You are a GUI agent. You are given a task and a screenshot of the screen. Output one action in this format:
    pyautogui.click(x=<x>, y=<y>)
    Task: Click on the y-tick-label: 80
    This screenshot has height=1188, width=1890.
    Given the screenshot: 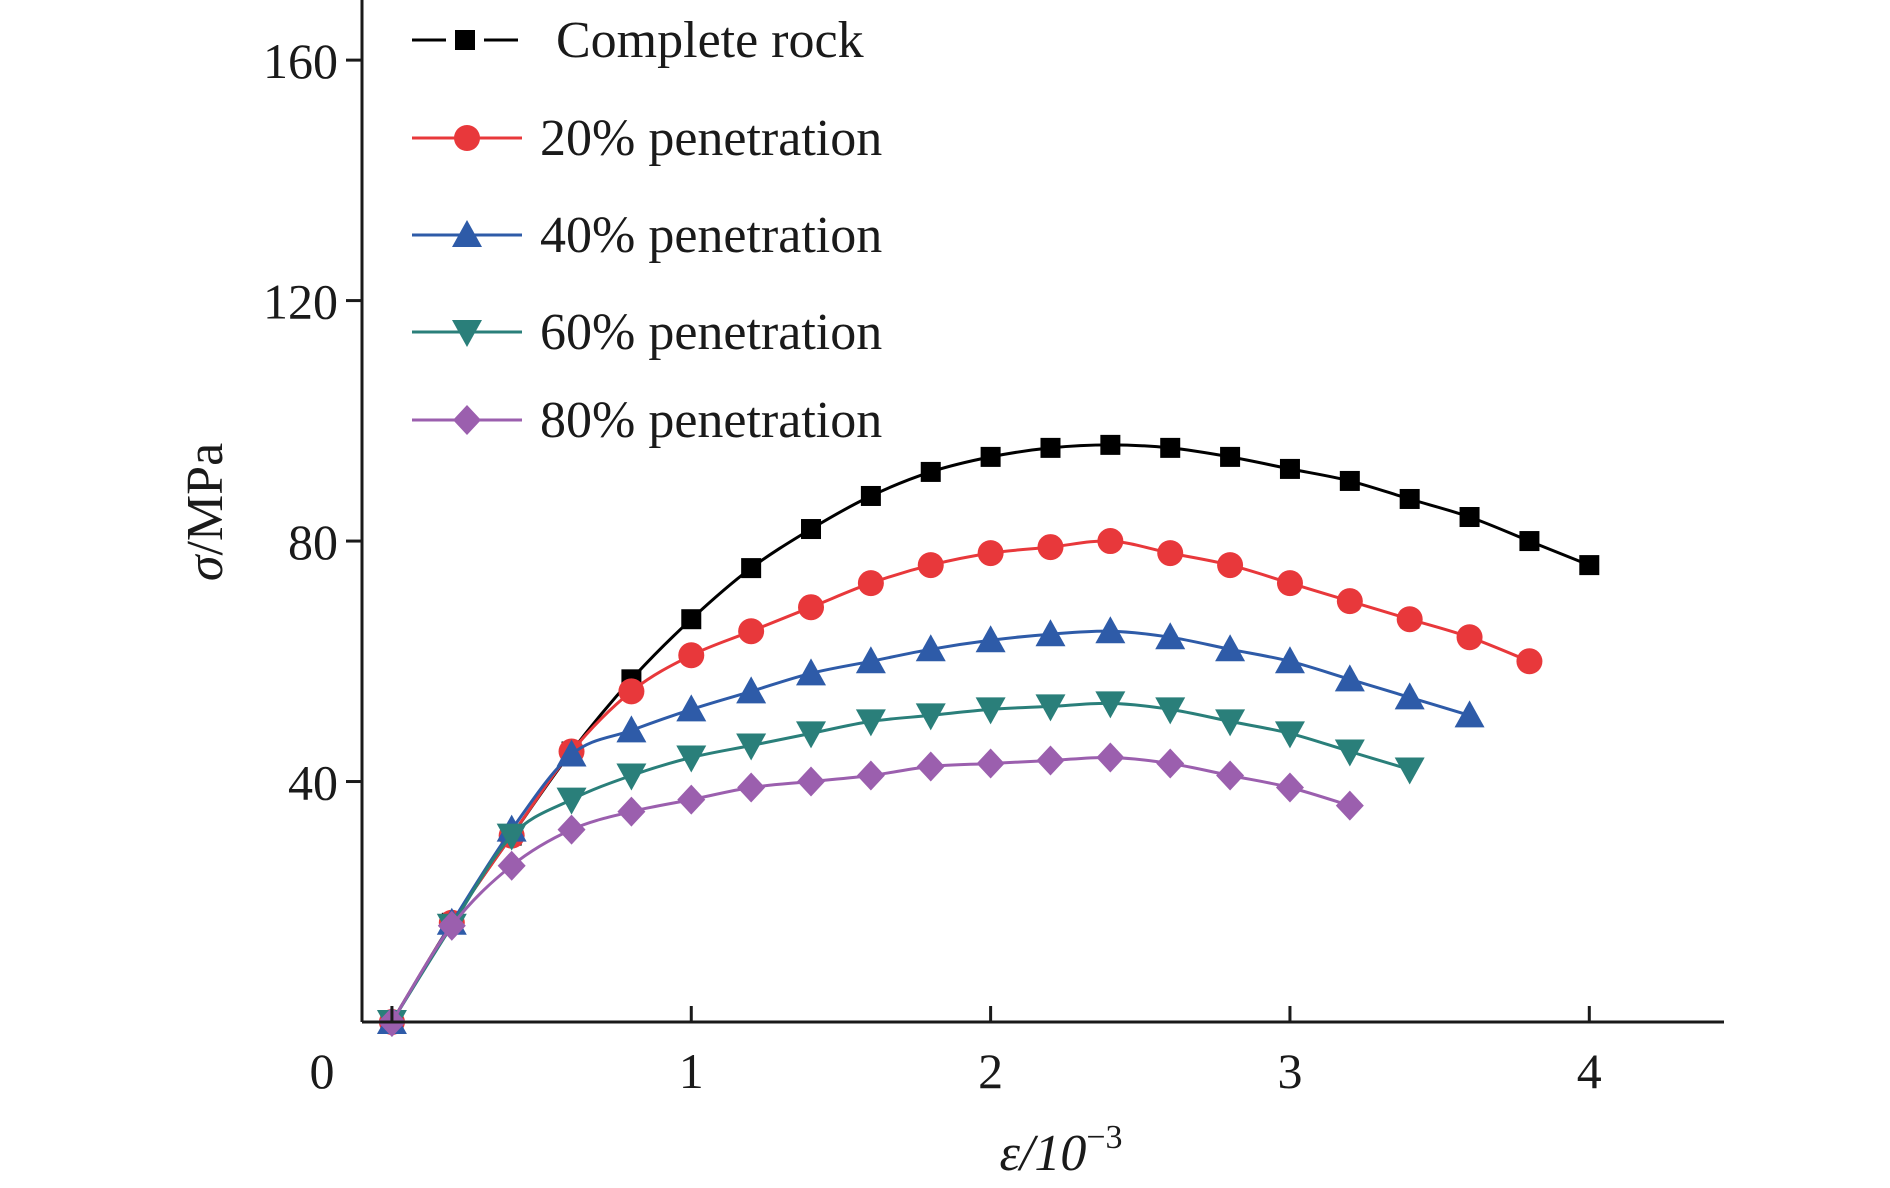 What is the action you would take?
    pyautogui.click(x=313, y=542)
    